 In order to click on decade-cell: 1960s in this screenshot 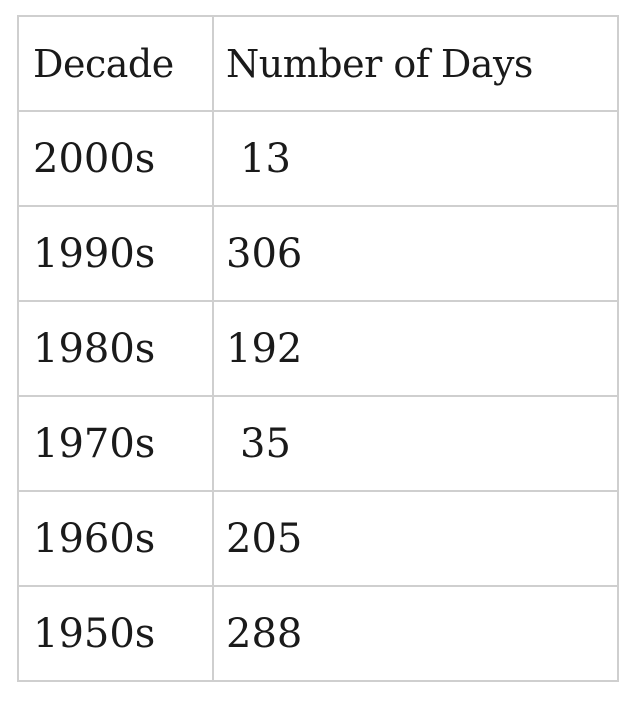, I will do `click(115, 538)`.